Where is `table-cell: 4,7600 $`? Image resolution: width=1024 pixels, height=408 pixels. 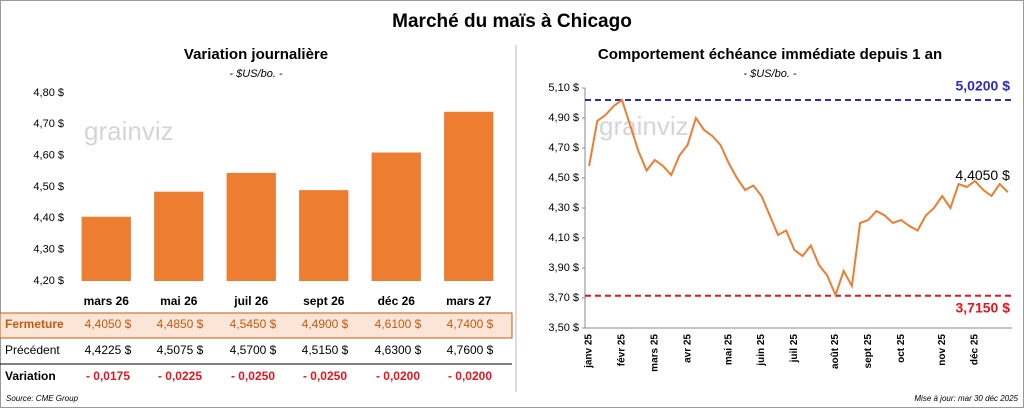 table-cell: 4,7600 $ is located at coordinates (470, 350).